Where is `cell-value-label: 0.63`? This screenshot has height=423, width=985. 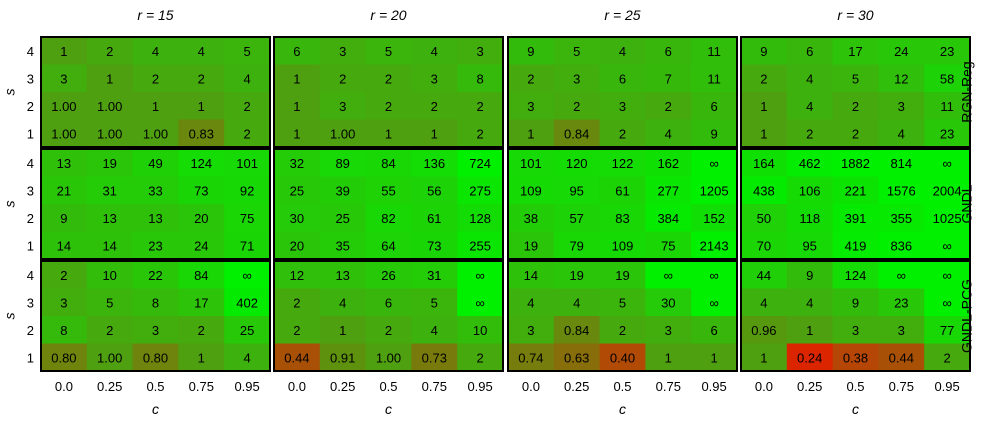 cell-value-label: 0.63 is located at coordinates (576, 357).